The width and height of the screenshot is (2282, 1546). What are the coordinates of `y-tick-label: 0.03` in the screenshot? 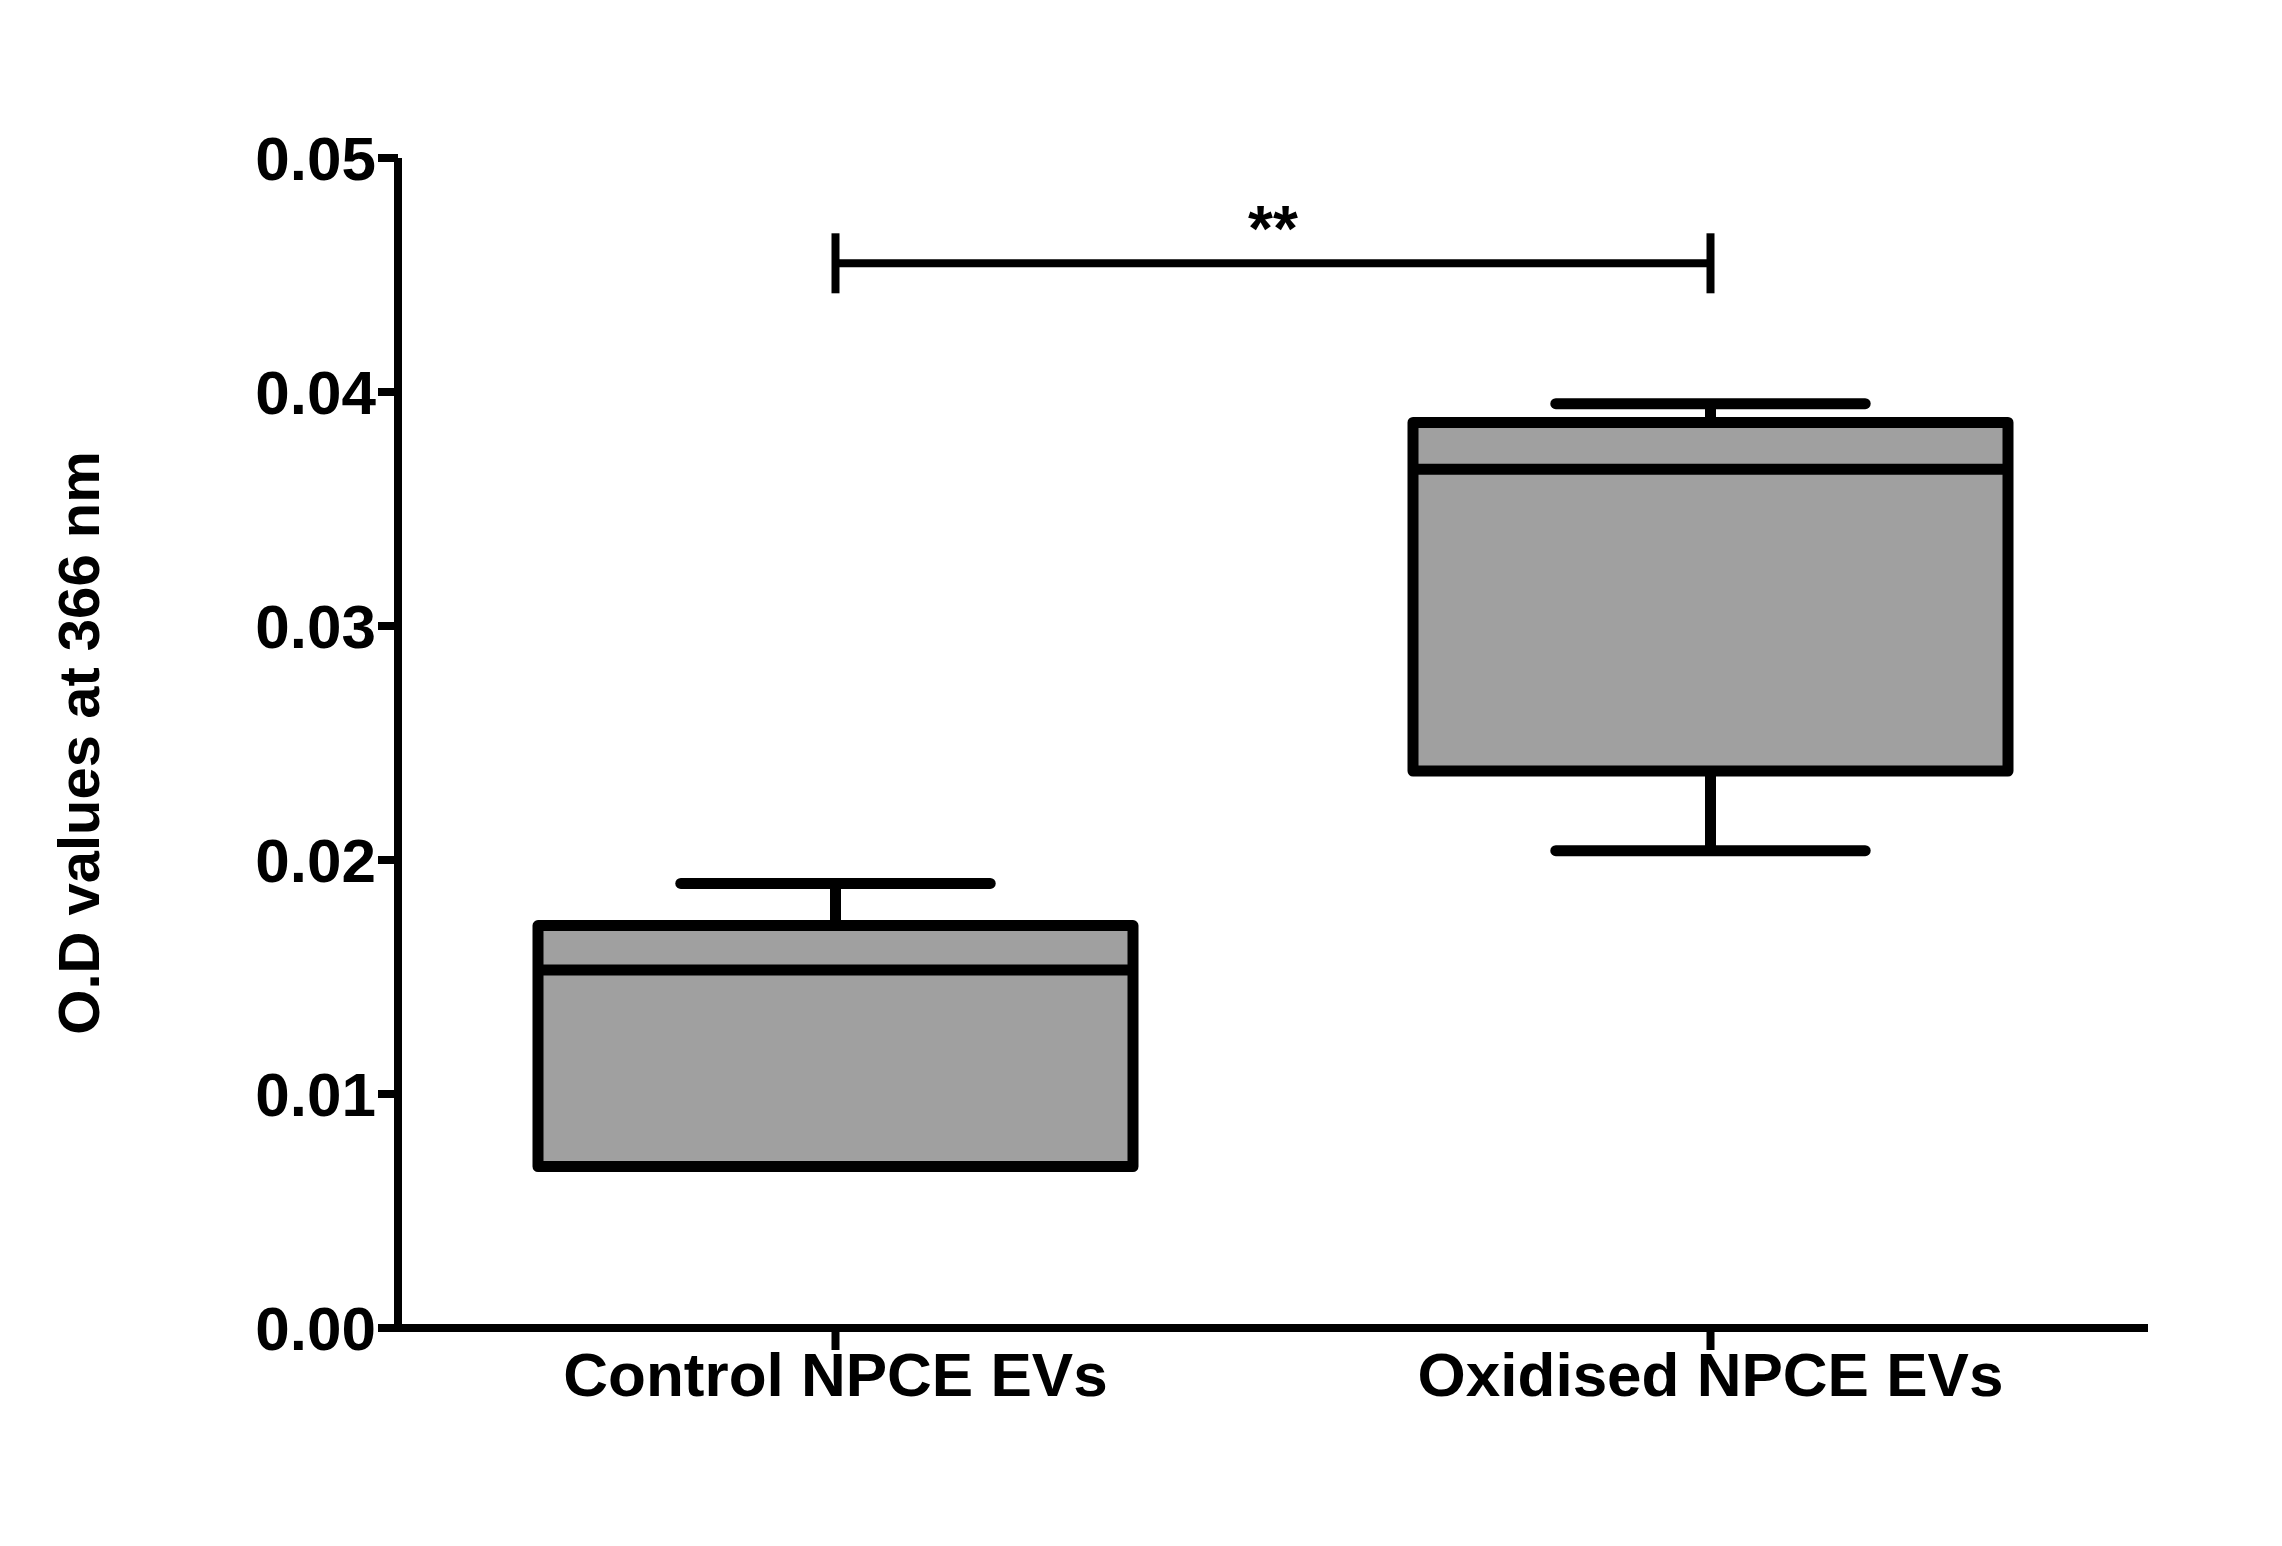 It's located at (315, 627).